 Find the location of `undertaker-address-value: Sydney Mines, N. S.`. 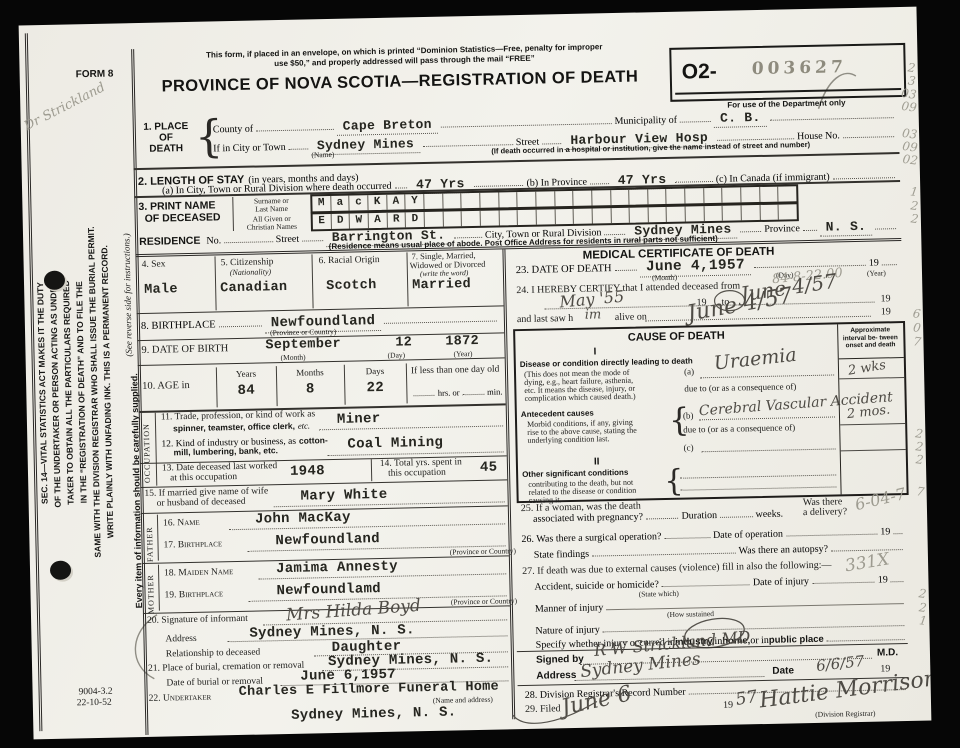

undertaker-address-value: Sydney Mines, N. S. is located at coordinates (373, 714).